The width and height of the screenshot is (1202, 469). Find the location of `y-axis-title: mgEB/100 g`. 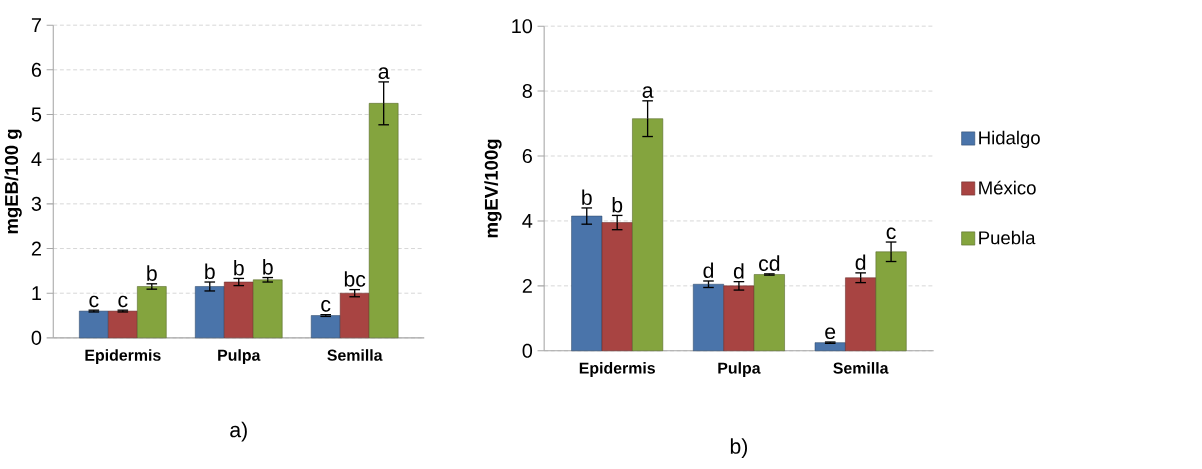

y-axis-title: mgEB/100 g is located at coordinates (13, 181).